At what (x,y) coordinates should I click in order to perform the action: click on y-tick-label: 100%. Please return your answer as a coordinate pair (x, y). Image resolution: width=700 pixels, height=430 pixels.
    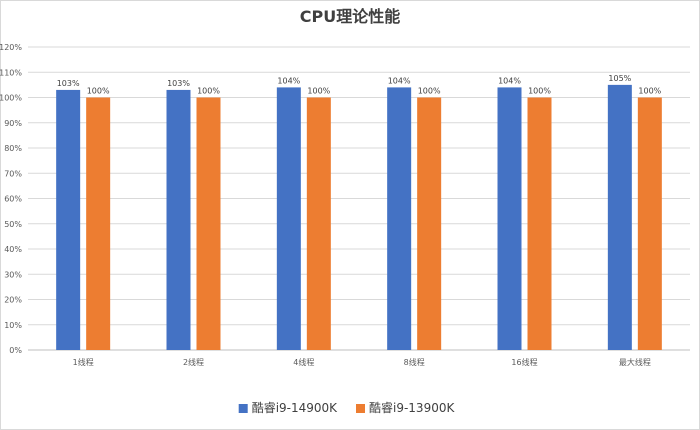
    Looking at the image, I should click on (11, 98).